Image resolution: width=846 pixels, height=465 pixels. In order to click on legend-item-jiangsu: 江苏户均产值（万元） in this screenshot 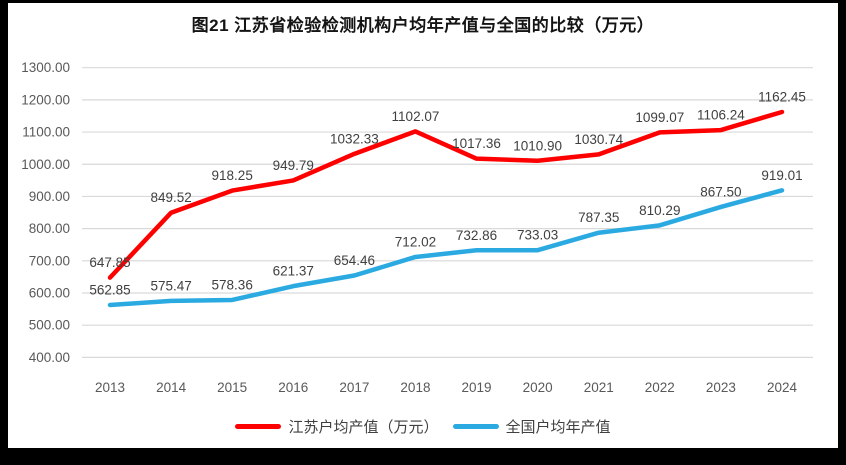, I will do `click(337, 426)`.